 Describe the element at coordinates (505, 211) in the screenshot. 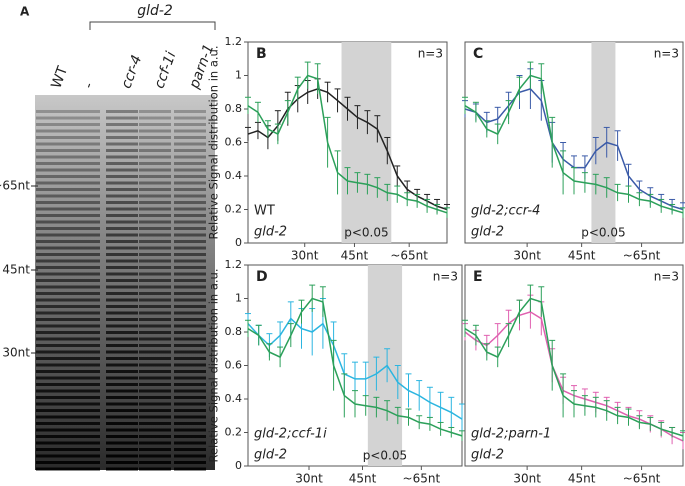

I see `legend-label: gld-2;ccr-4` at that location.